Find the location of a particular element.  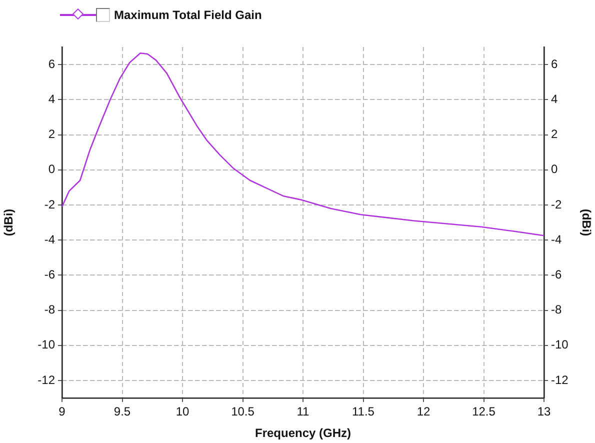

y2-tick-label: -12 is located at coordinates (560, 379).